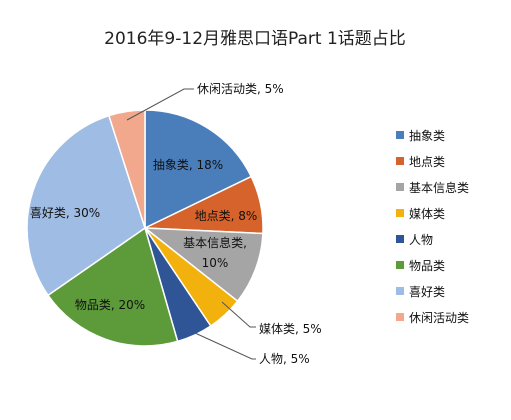  Describe the element at coordinates (427, 292) in the screenshot. I see `legend-label-hobbies: 喜好类` at that location.